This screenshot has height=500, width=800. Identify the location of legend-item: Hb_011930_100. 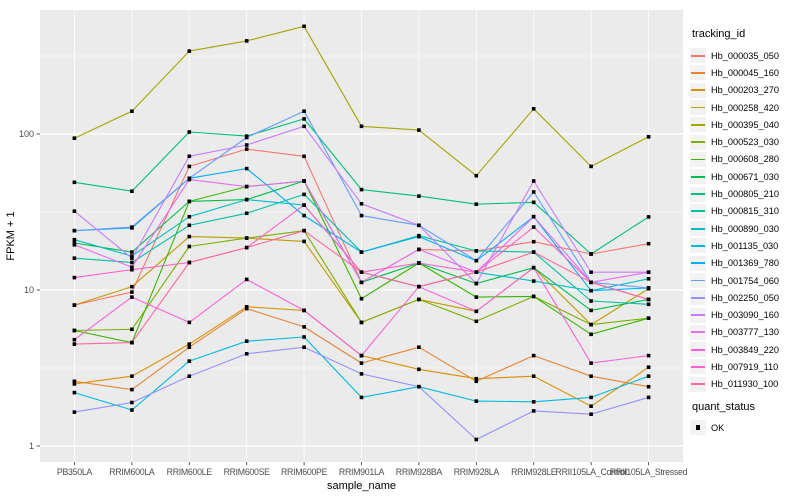
(744, 384).